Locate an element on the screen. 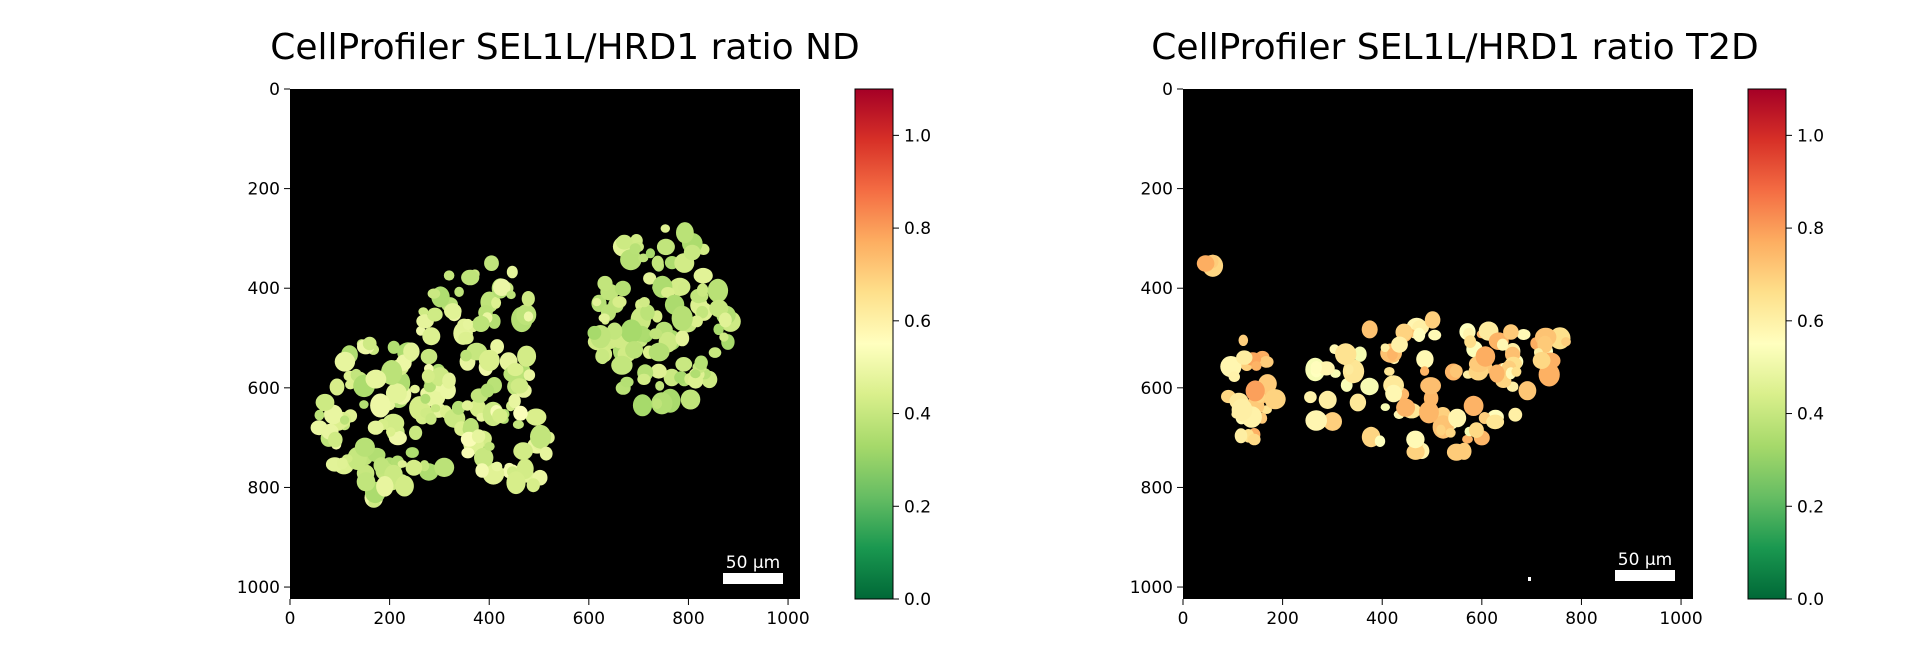  nd-scale-bar-label: 50 µm is located at coordinates (753, 563).